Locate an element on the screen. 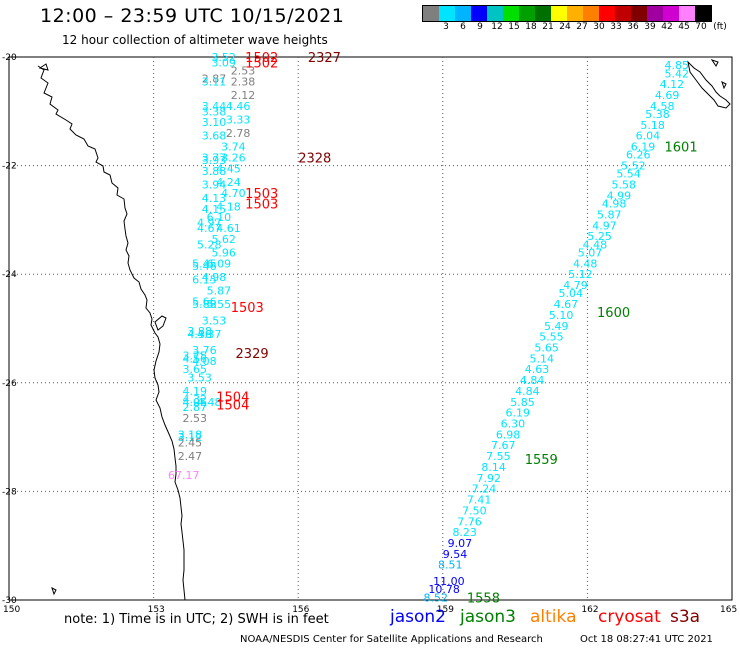 This screenshot has width=740, height=650. wave-height-value: 5.46 is located at coordinates (204, 266).